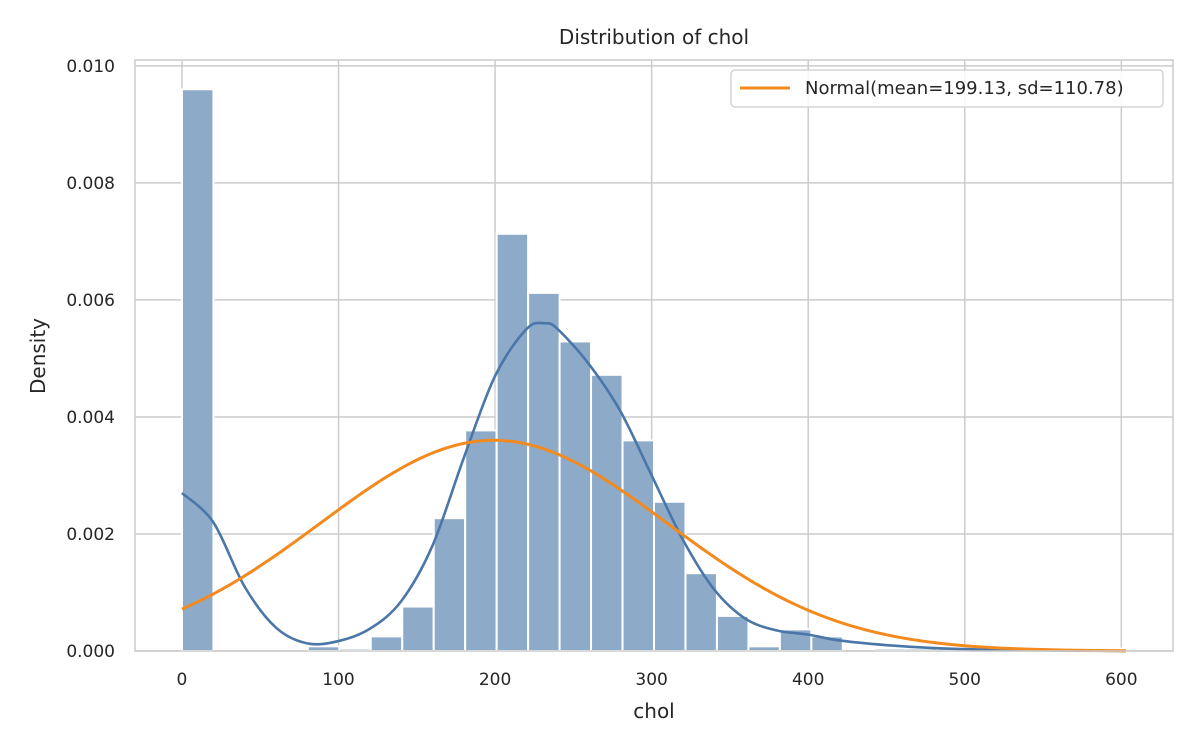 The height and width of the screenshot is (750, 1200). Describe the element at coordinates (651, 680) in the screenshot. I see `x-tick-label-3: 300` at that location.